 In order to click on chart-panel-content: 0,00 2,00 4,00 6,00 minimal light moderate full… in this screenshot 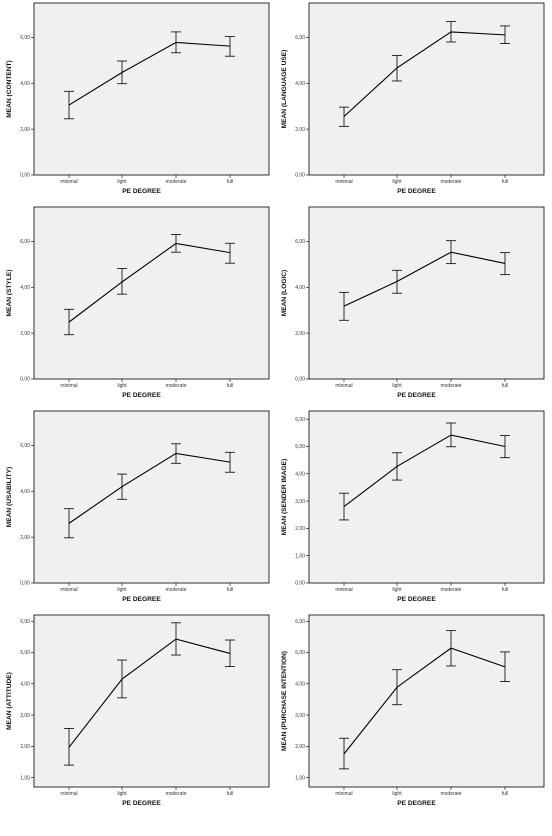, I will do `click(140, 103)`.